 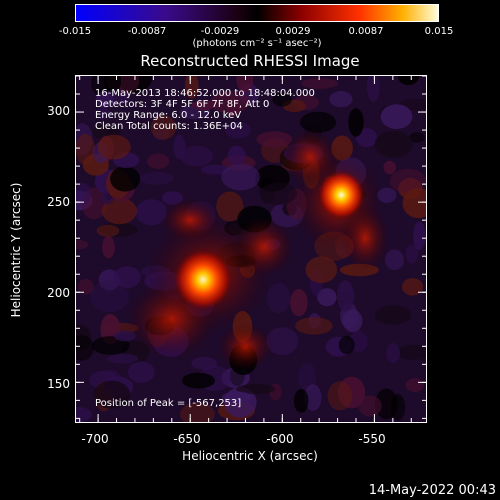 I want to click on colorbar-tick: 0.0087, so click(x=366, y=31).